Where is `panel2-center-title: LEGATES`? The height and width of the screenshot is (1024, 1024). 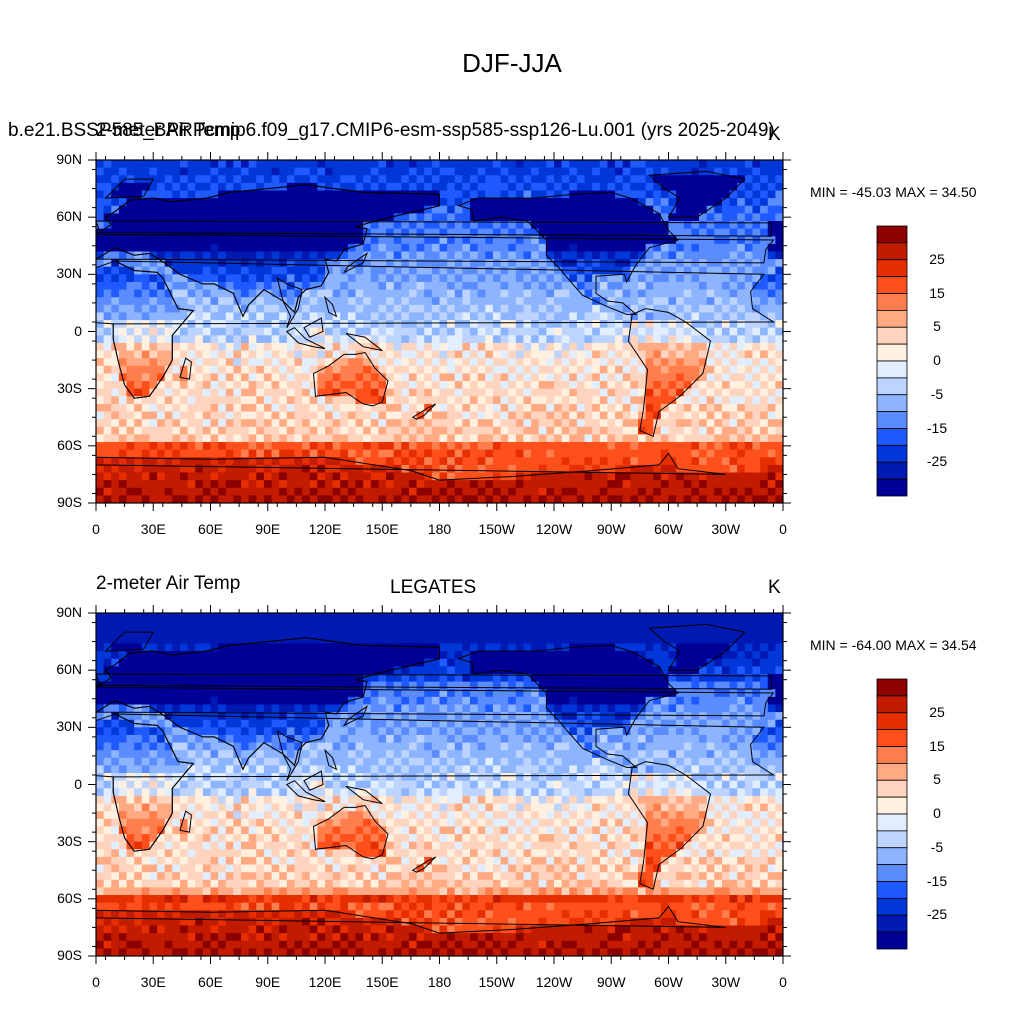 panel2-center-title: LEGATES is located at coordinates (433, 587).